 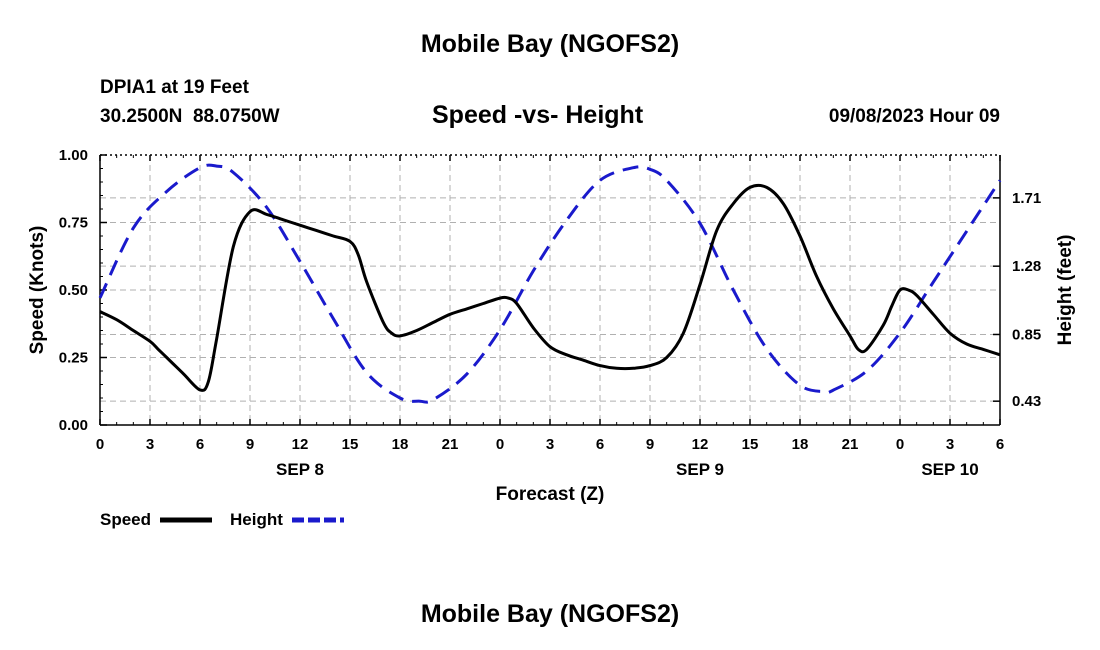 I want to click on y-tick-label-left: 0.25, so click(x=73, y=358).